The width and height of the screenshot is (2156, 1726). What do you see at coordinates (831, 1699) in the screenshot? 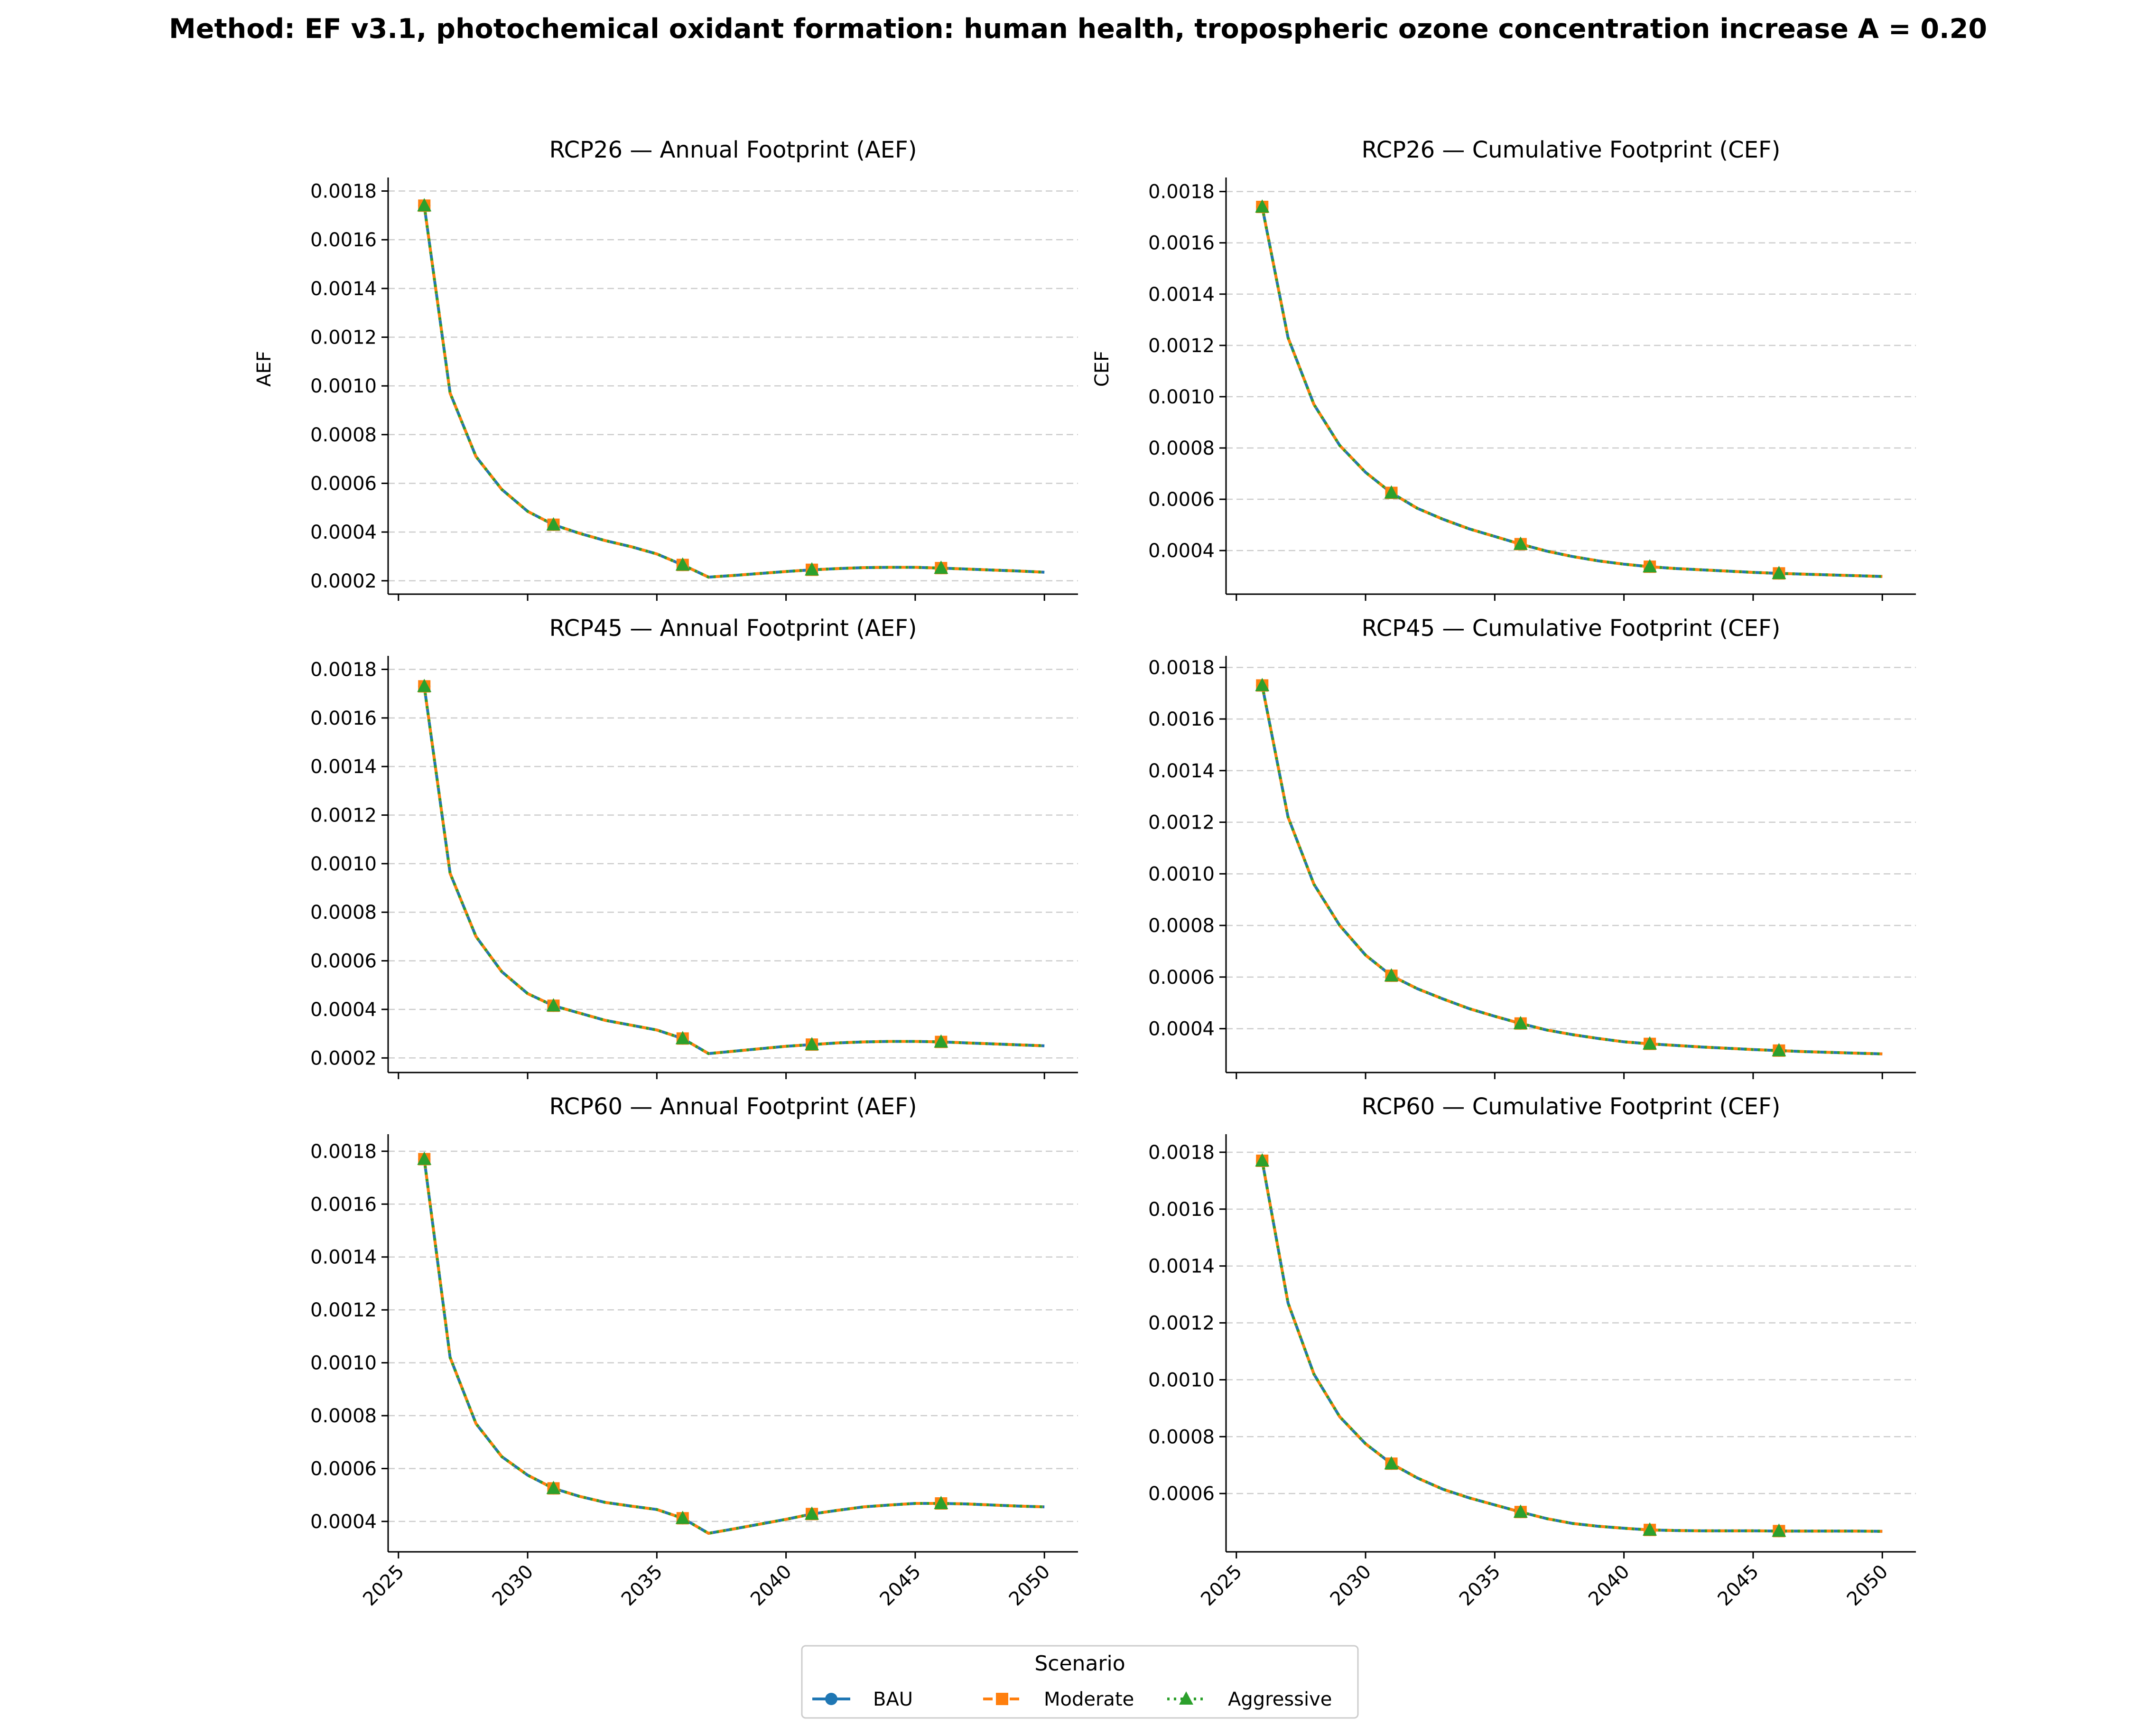
I see `legend-marker-bau` at bounding box center [831, 1699].